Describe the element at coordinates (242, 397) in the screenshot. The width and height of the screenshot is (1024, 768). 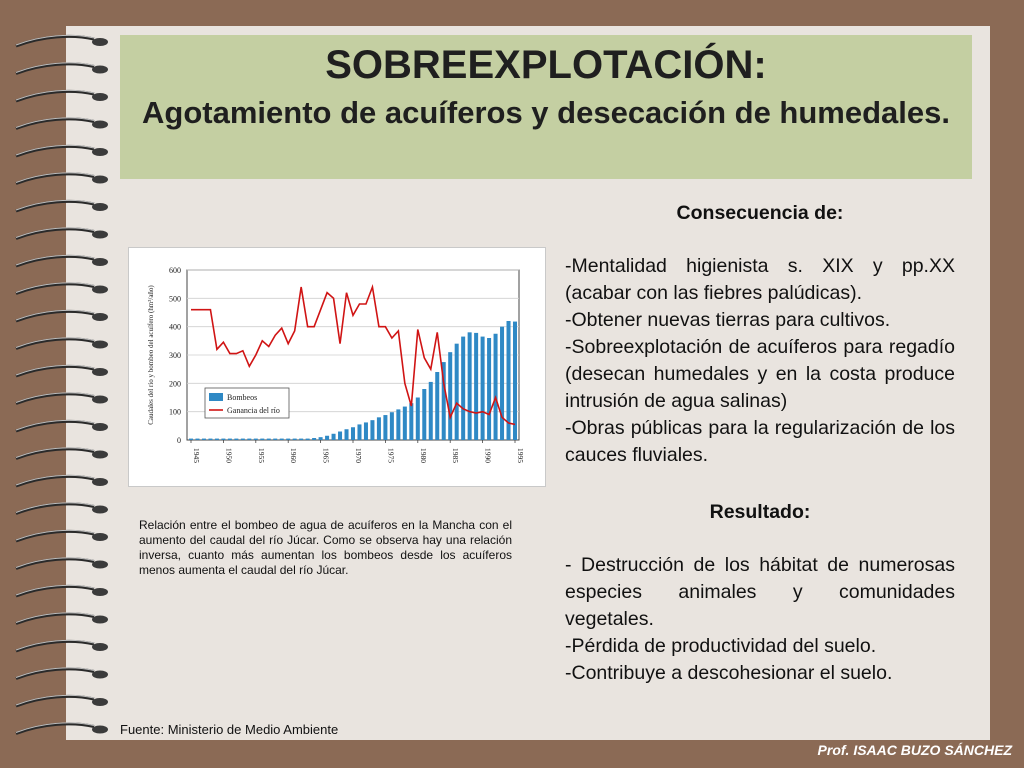
I see `legend-label-bombeos: Bombeos` at that location.